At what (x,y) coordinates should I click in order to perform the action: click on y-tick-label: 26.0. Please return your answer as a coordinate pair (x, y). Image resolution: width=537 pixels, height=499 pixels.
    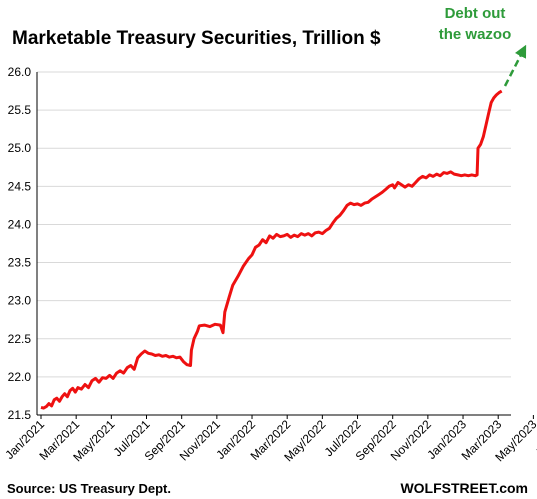
    Looking at the image, I should click on (20, 72).